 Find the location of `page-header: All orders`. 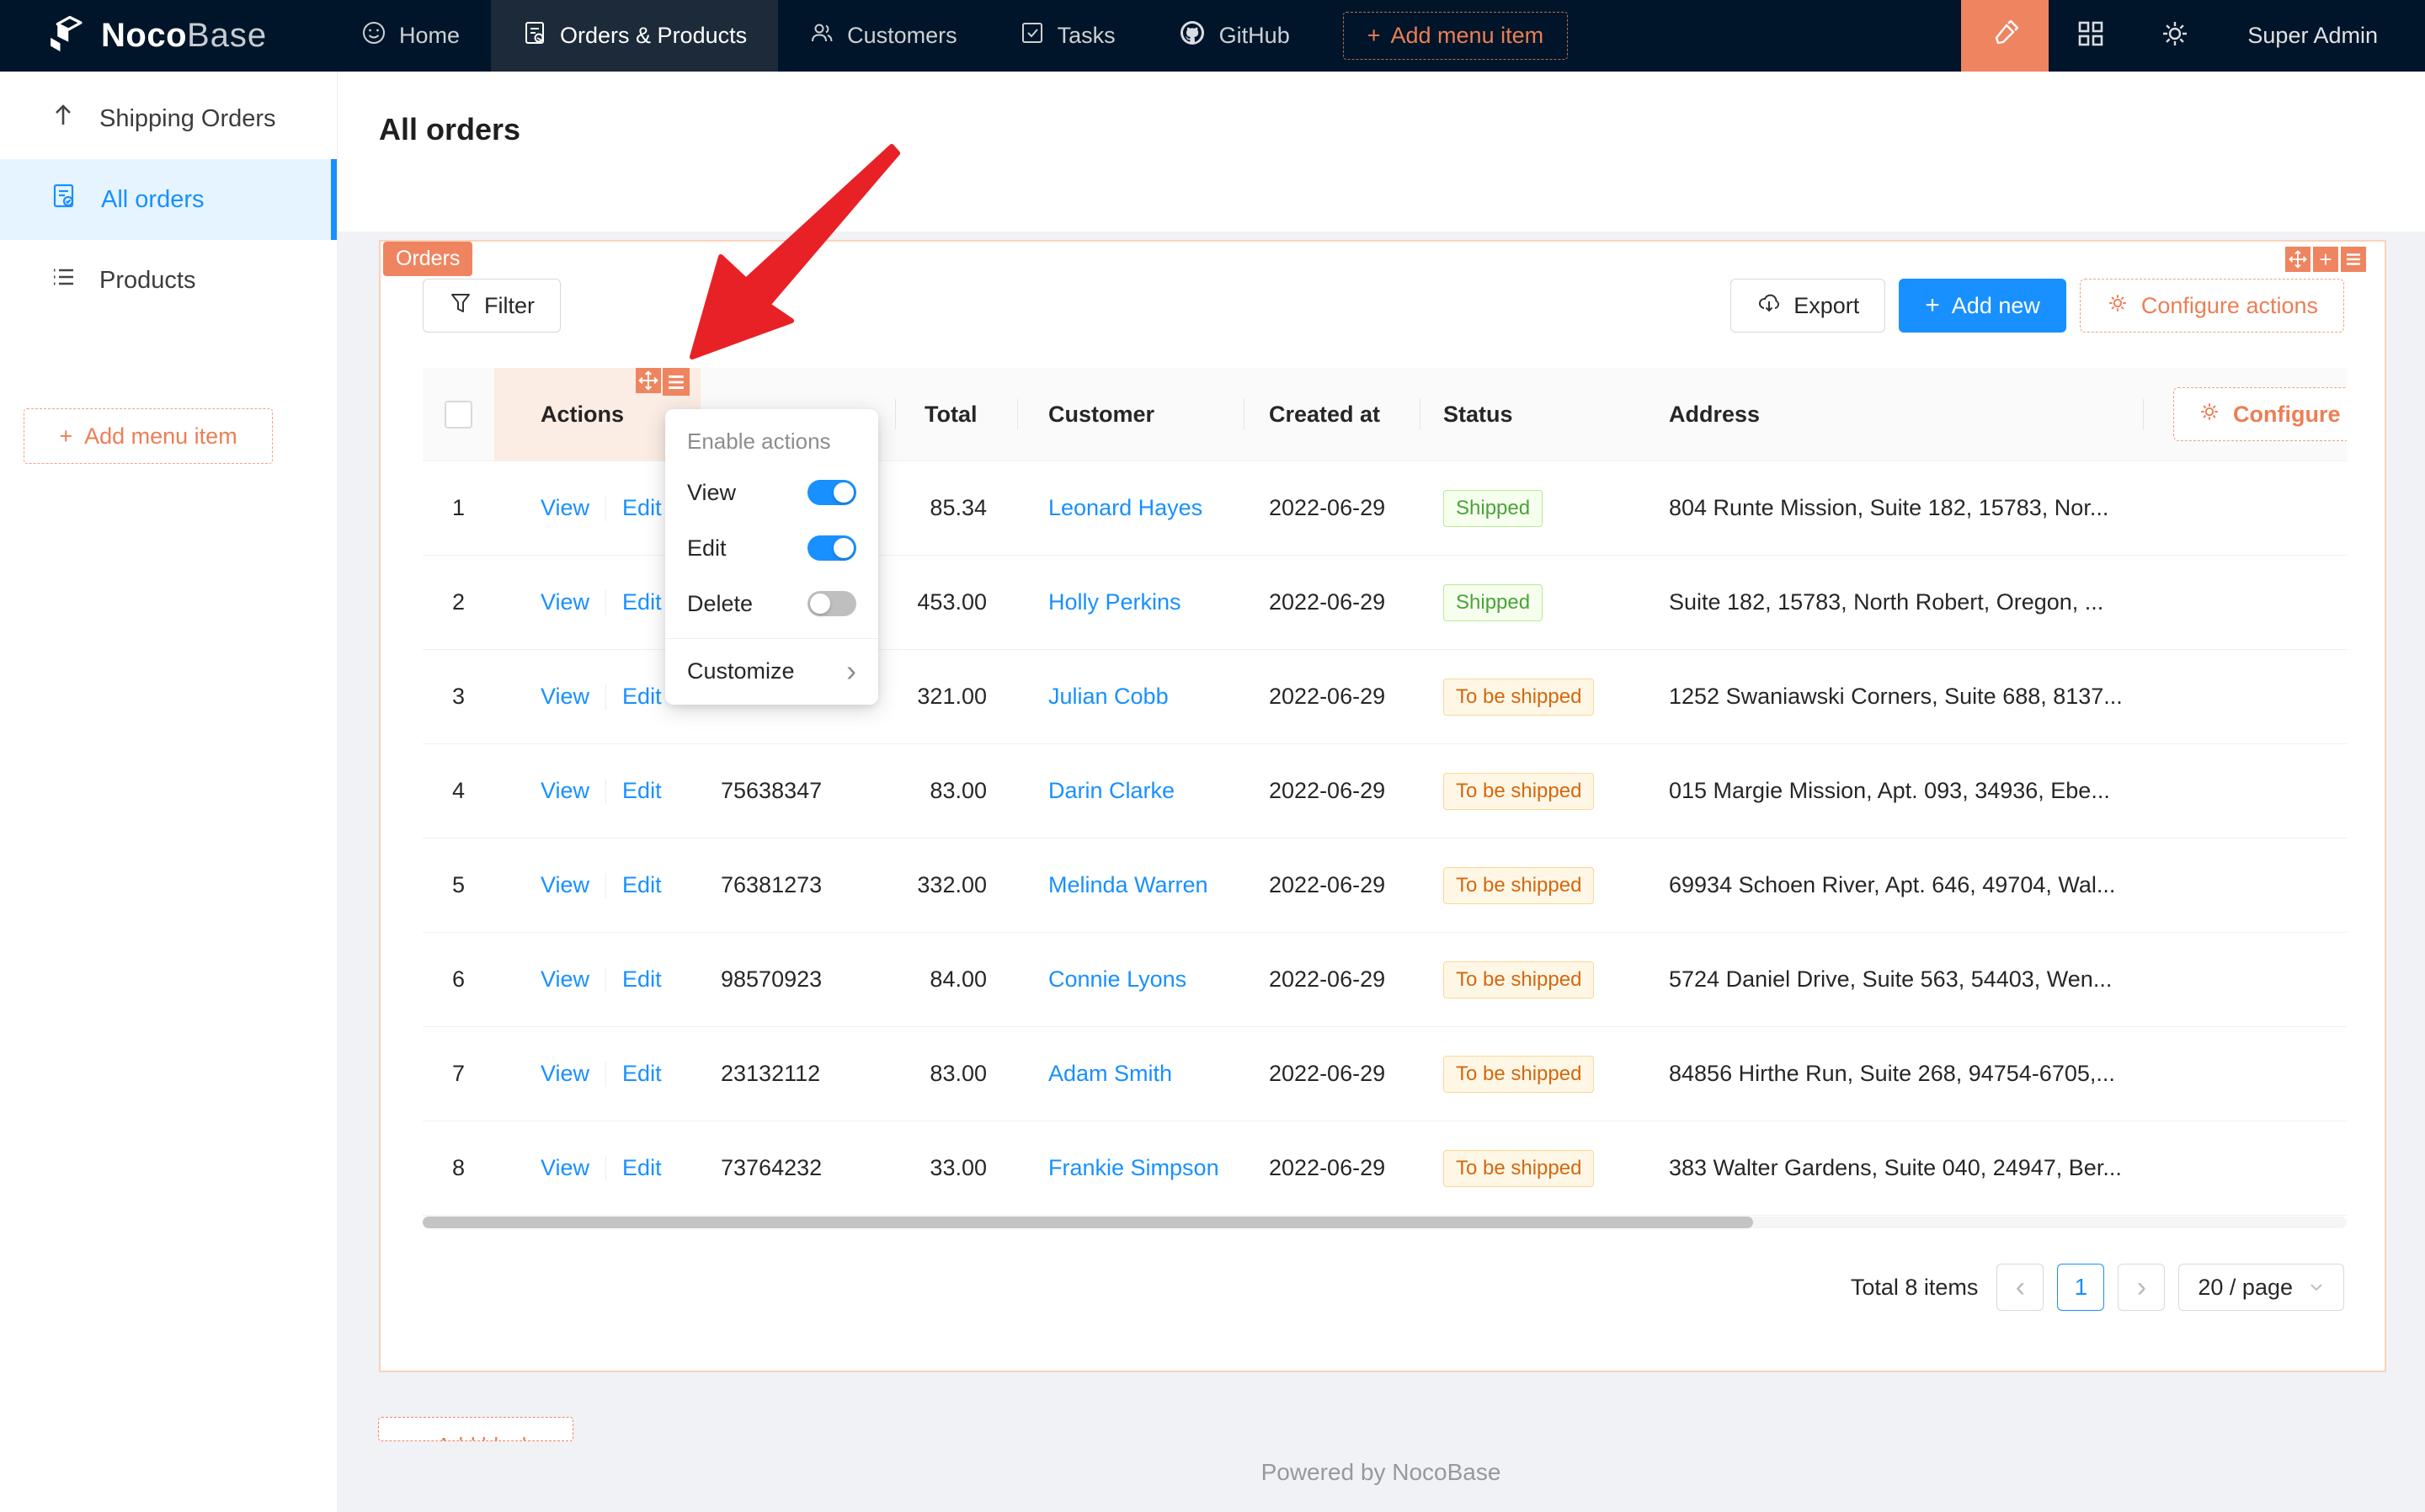

page-header: All orders is located at coordinates (1381, 152).